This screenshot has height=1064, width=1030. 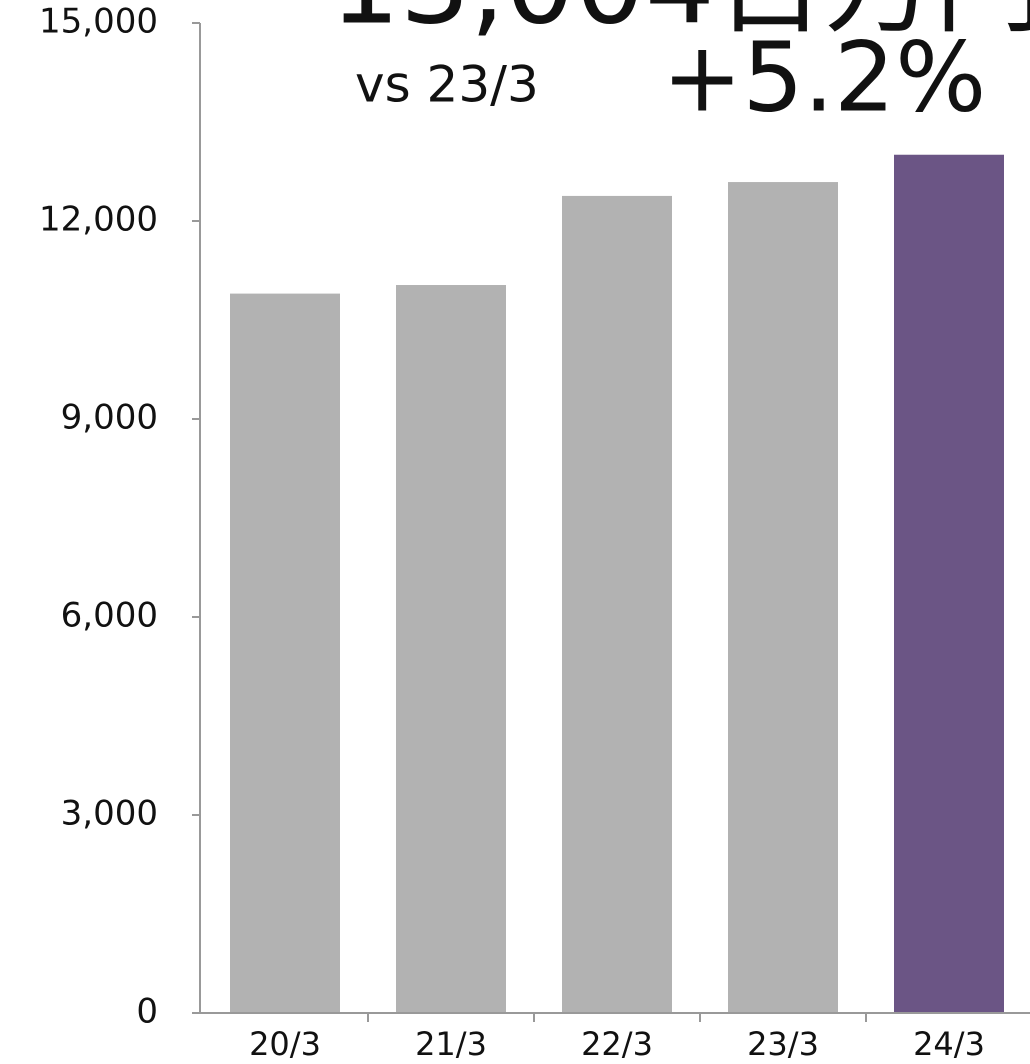 What do you see at coordinates (109, 418) in the screenshot?
I see `y-tick-label: 9,000` at bounding box center [109, 418].